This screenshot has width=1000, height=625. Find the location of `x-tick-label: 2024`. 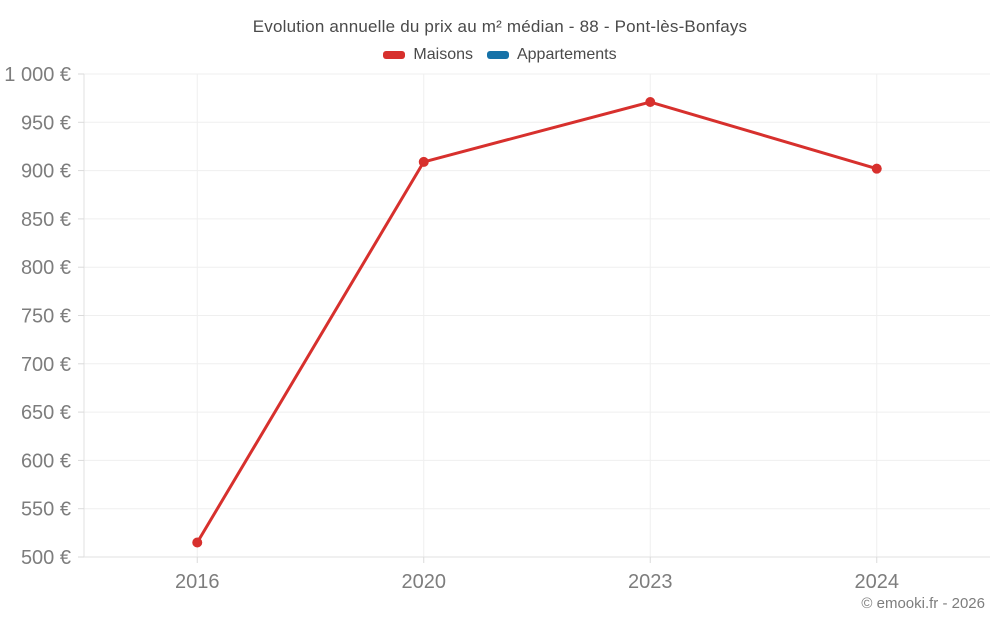

x-tick-label: 2024 is located at coordinates (877, 582).